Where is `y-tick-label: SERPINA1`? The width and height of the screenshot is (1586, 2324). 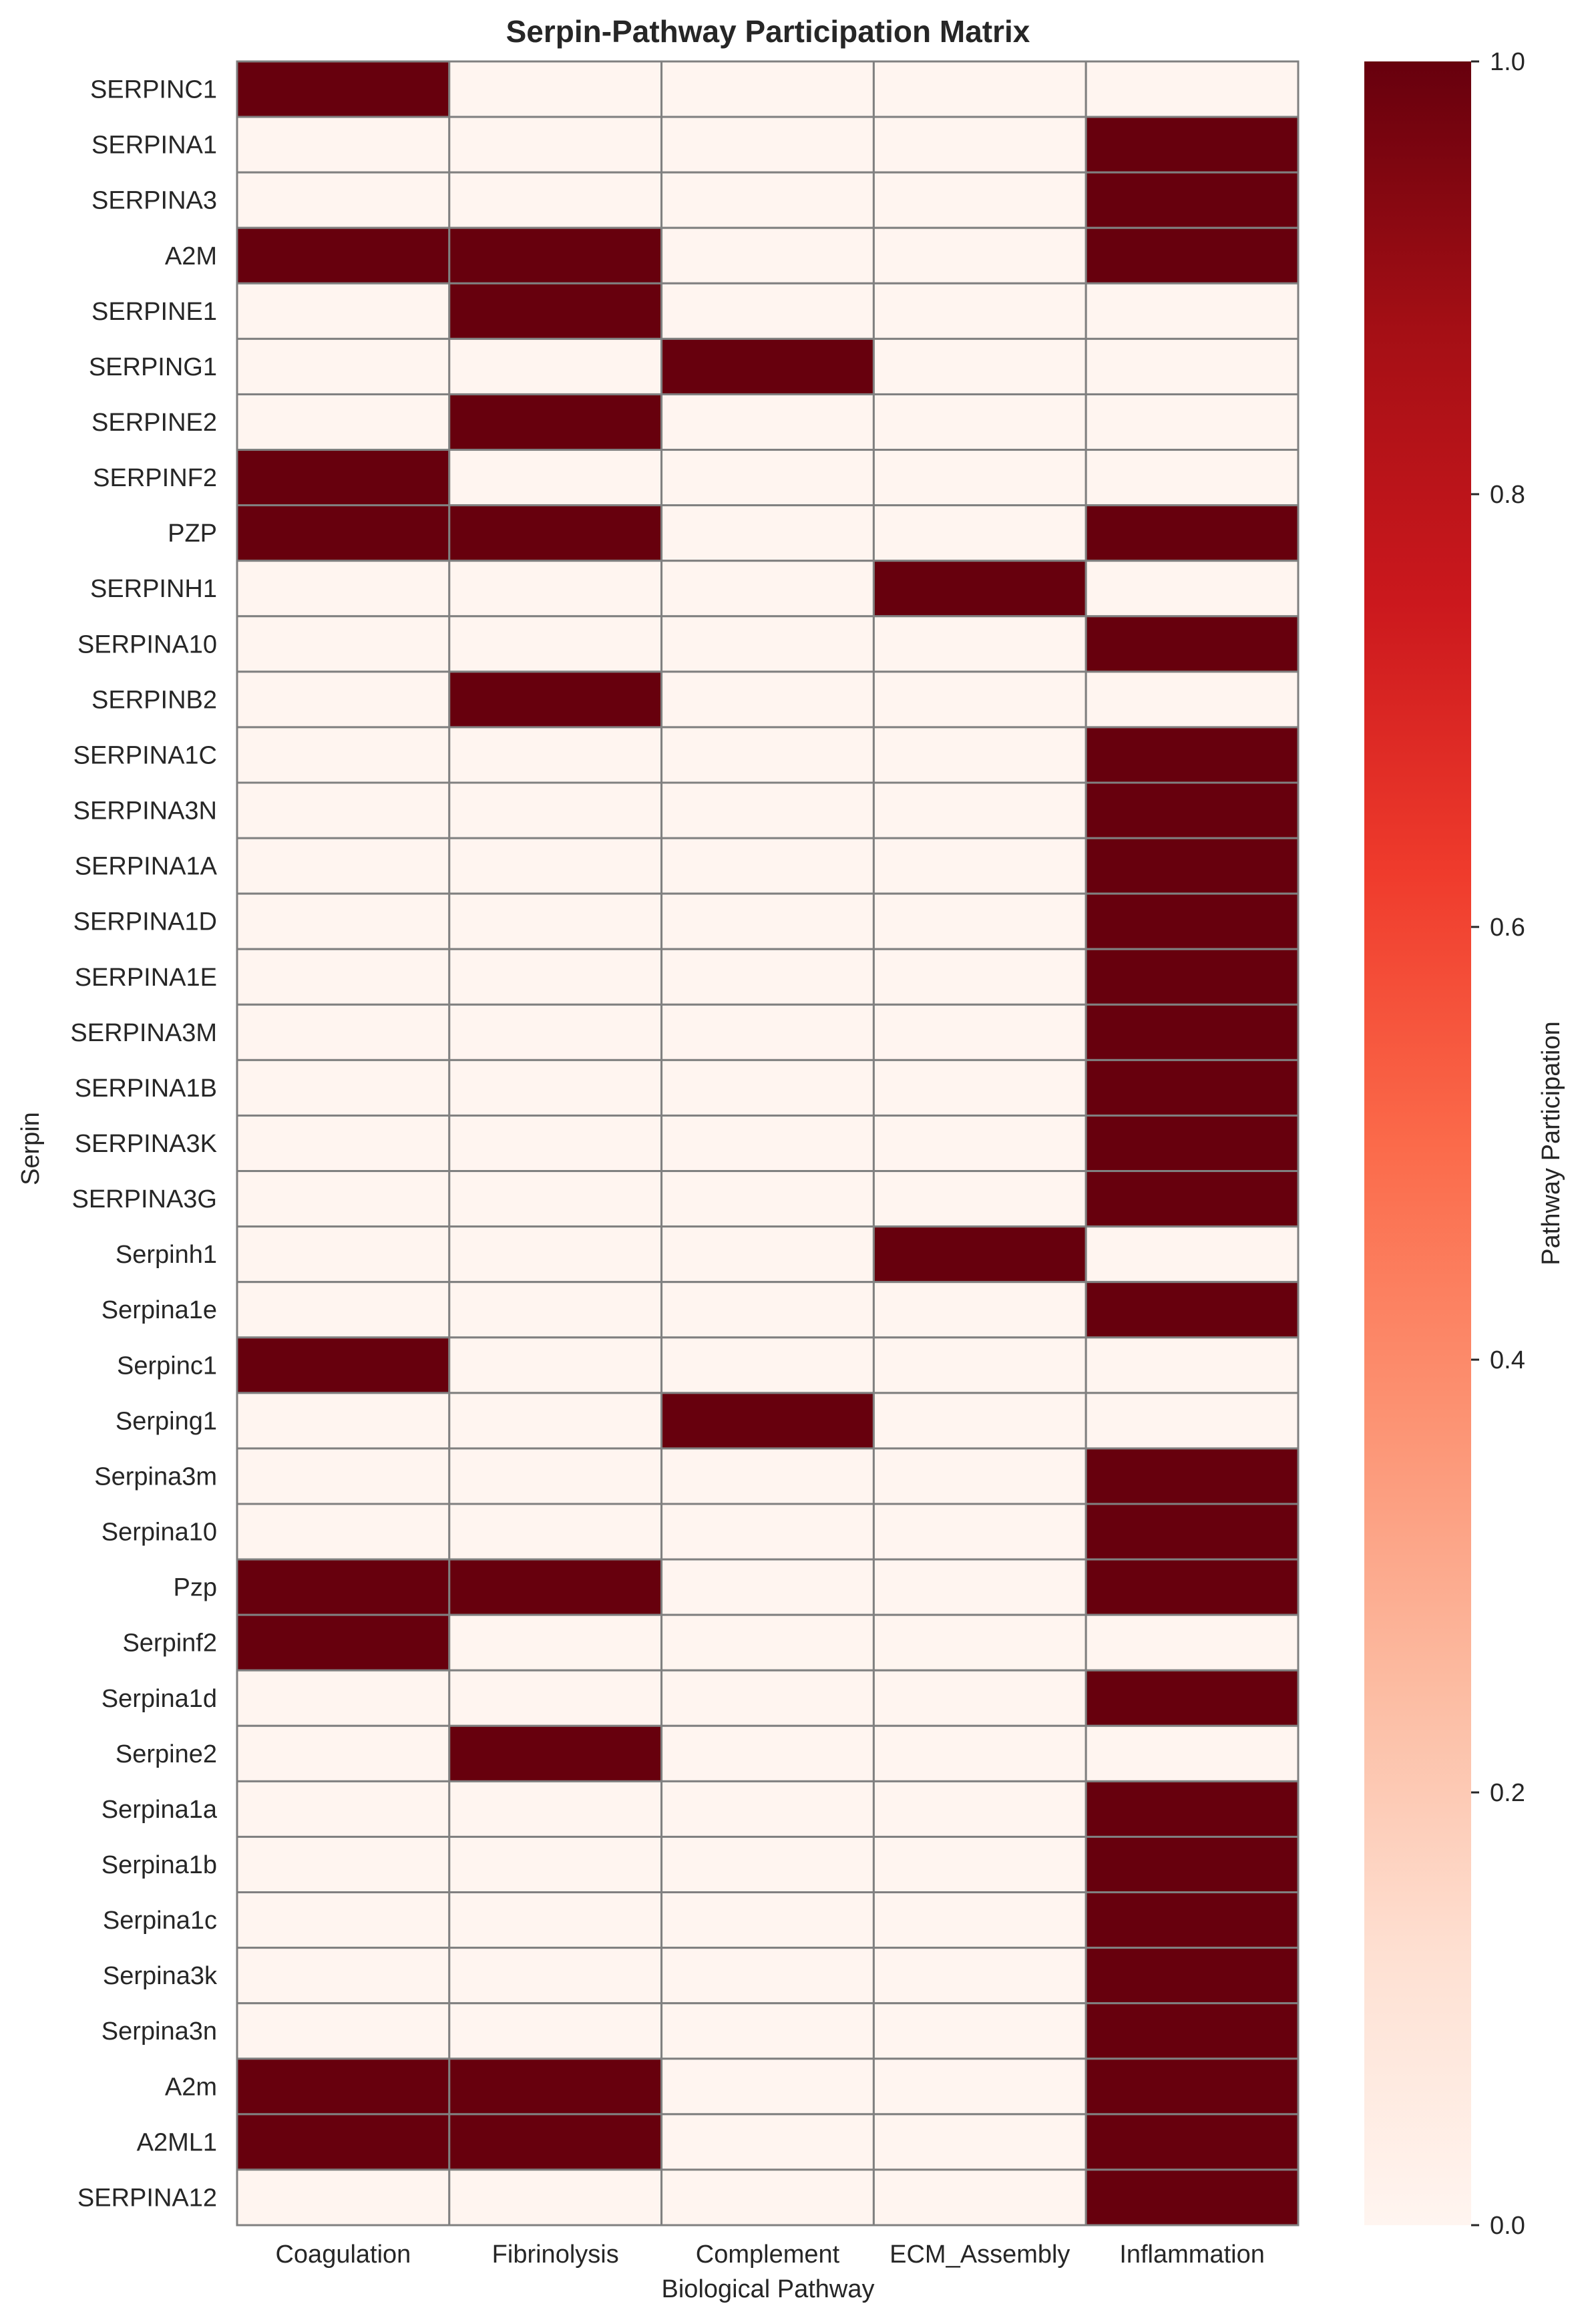
y-tick-label: SERPINA1 is located at coordinates (154, 146).